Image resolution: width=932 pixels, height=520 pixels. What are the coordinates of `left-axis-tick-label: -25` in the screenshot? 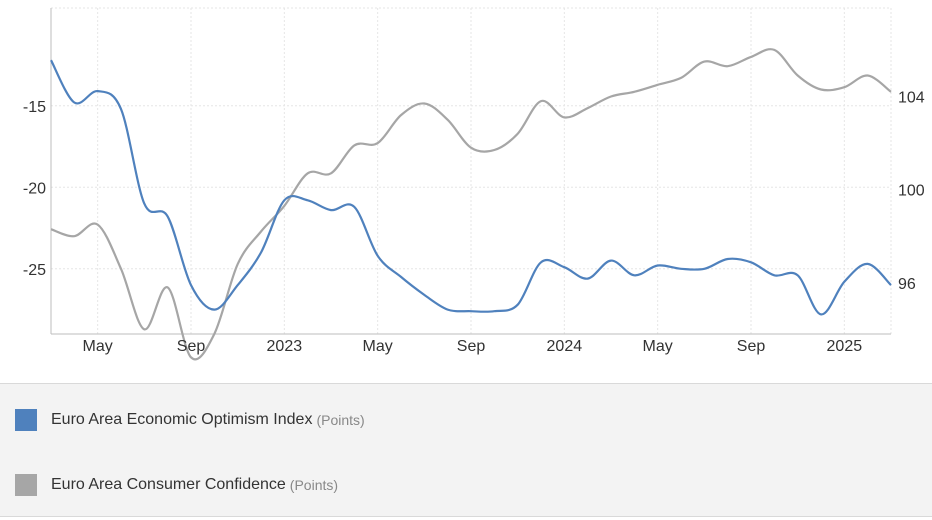 It's located at (34, 270).